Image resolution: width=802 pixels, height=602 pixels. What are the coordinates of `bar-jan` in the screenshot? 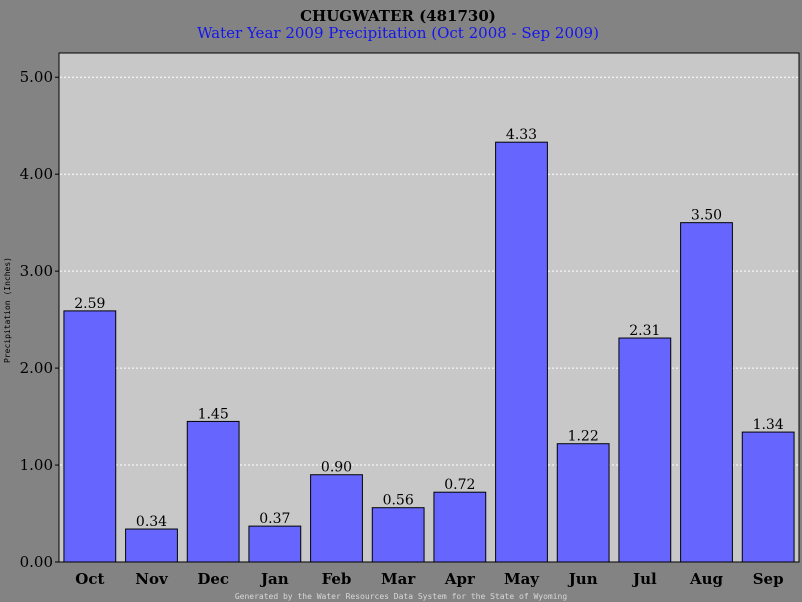 It's located at (275, 544).